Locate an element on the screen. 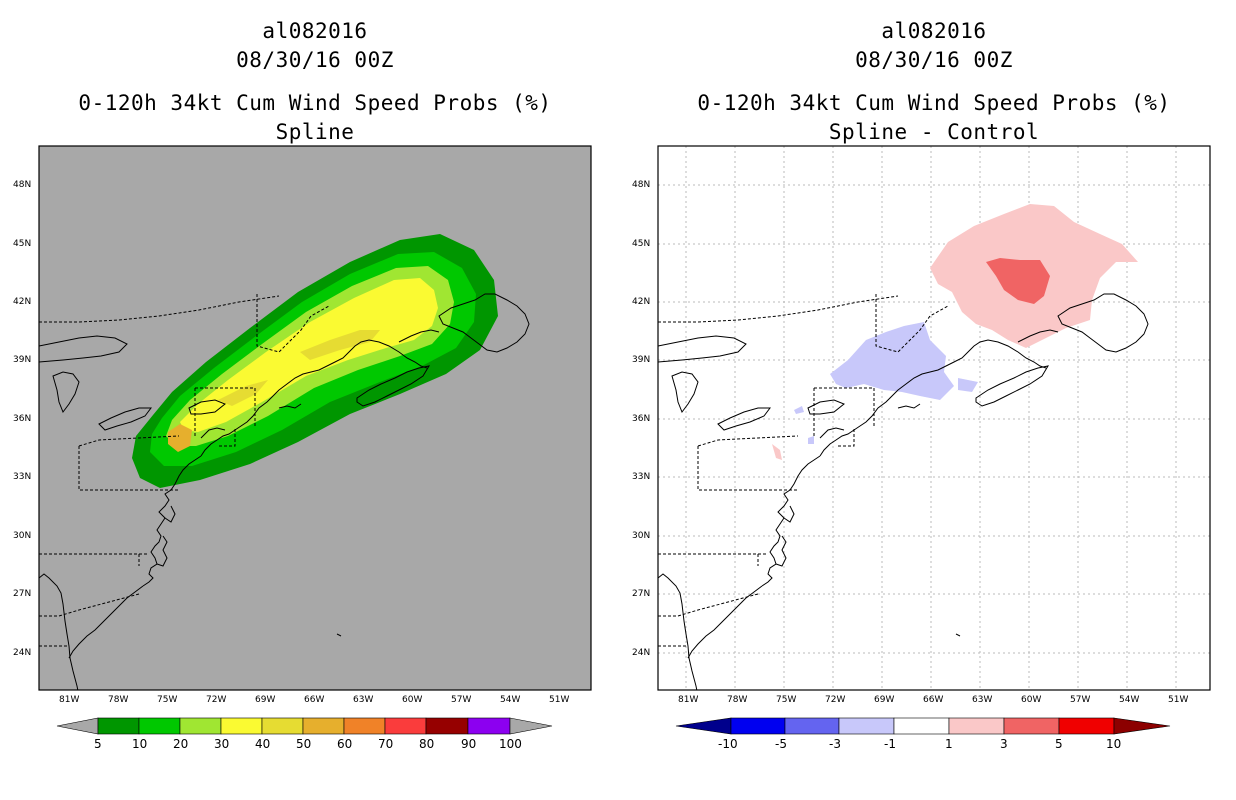 The width and height of the screenshot is (1236, 800). left-lat-label: 27N is located at coordinates (22, 594).